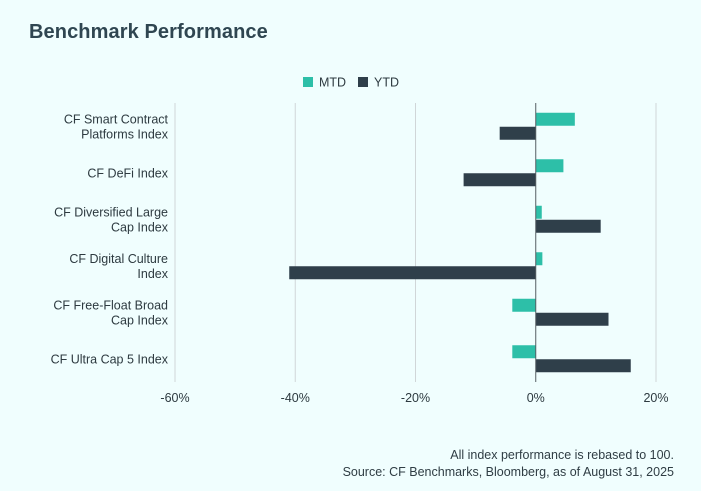  What do you see at coordinates (351, 83) in the screenshot?
I see `legend: MTD YTD` at bounding box center [351, 83].